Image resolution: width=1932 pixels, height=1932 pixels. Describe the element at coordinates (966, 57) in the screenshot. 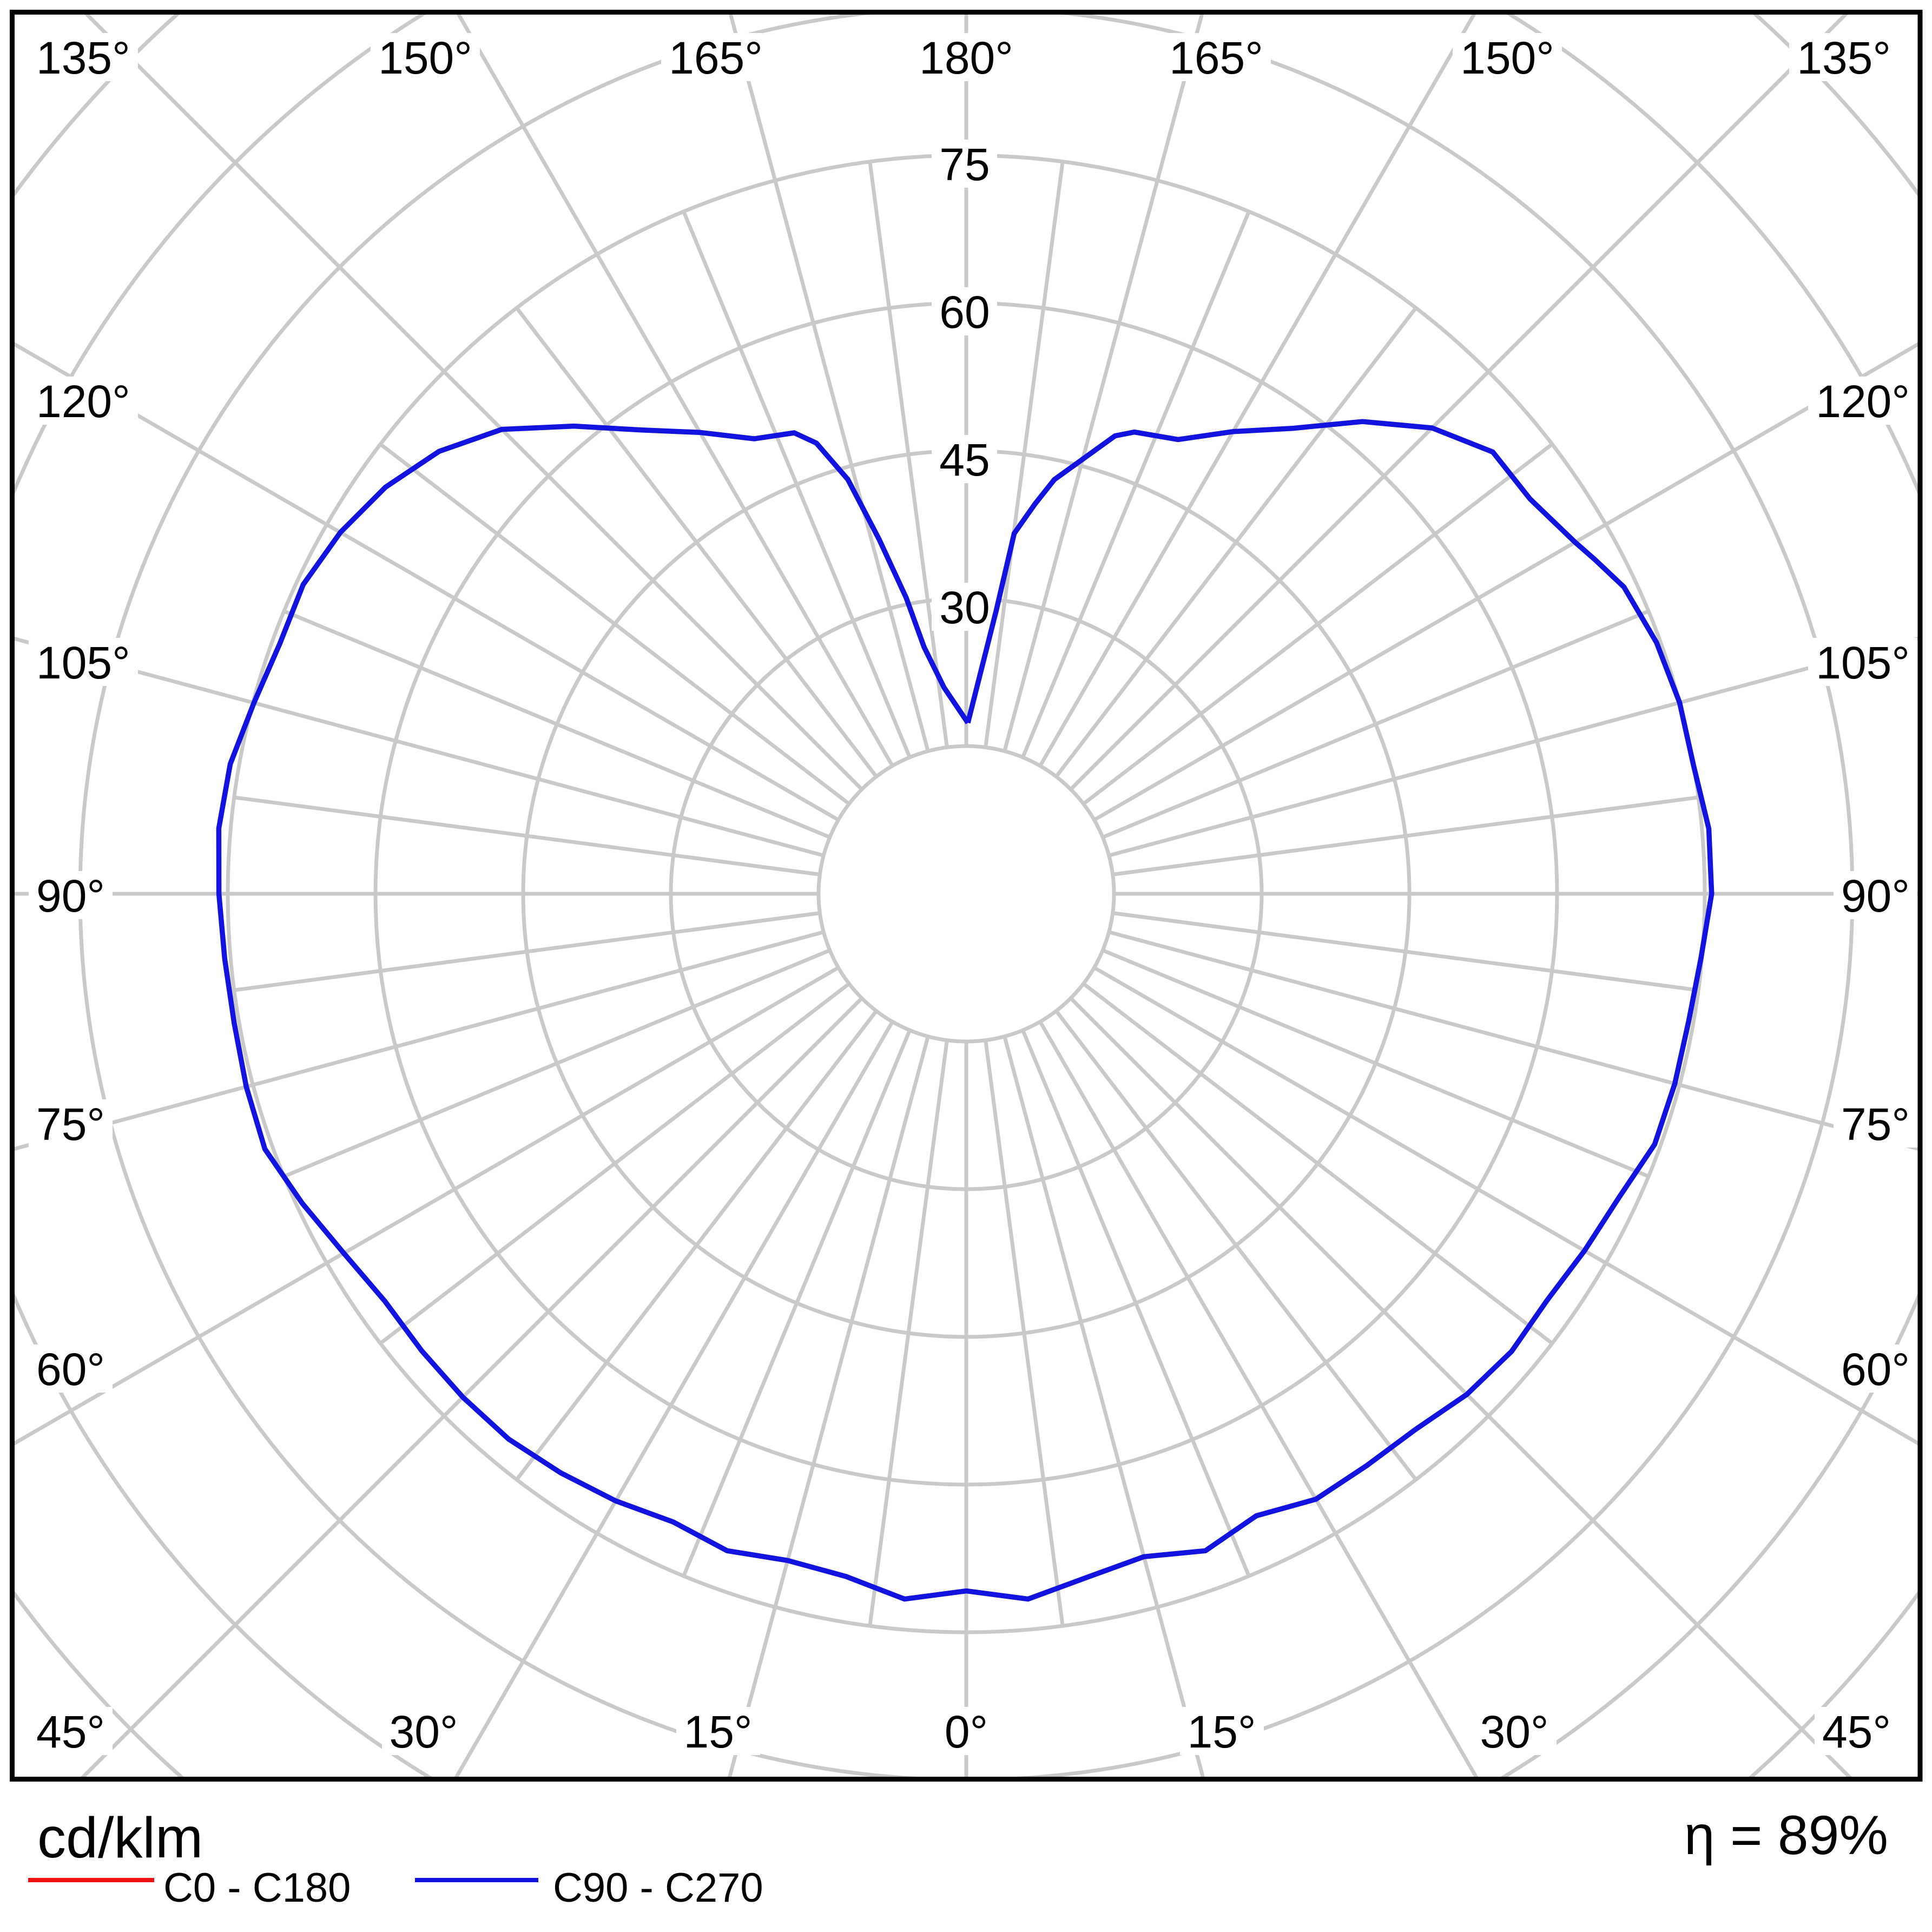

I see `svg-text: 180°` at that location.